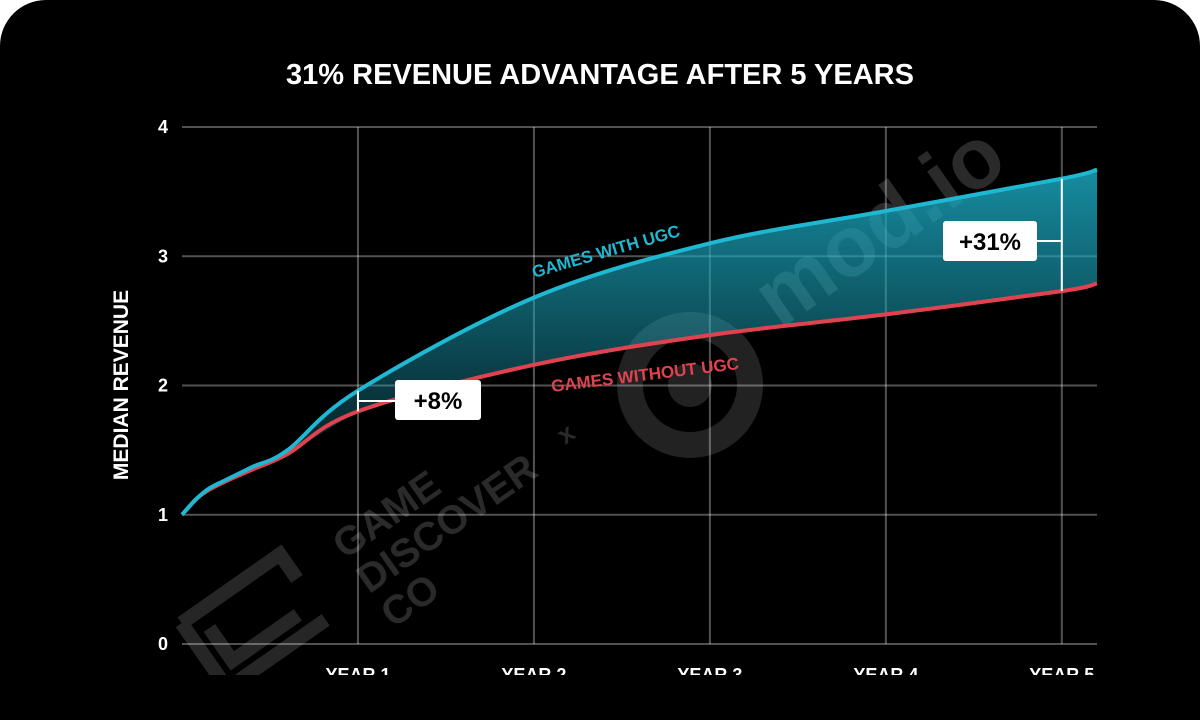 The image size is (1200, 720). Describe the element at coordinates (357, 670) in the screenshot. I see `x-tick-label: YEAR 1` at that location.